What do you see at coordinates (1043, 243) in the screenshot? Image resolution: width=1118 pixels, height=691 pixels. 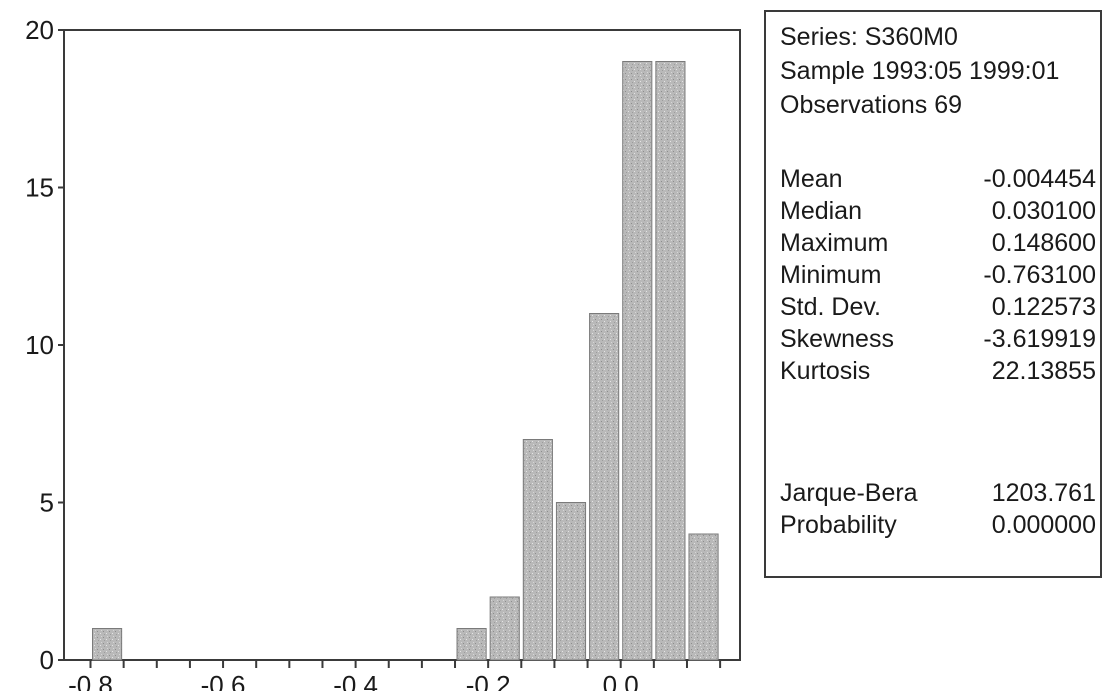 I see `stat-value: 0.148600` at bounding box center [1043, 243].